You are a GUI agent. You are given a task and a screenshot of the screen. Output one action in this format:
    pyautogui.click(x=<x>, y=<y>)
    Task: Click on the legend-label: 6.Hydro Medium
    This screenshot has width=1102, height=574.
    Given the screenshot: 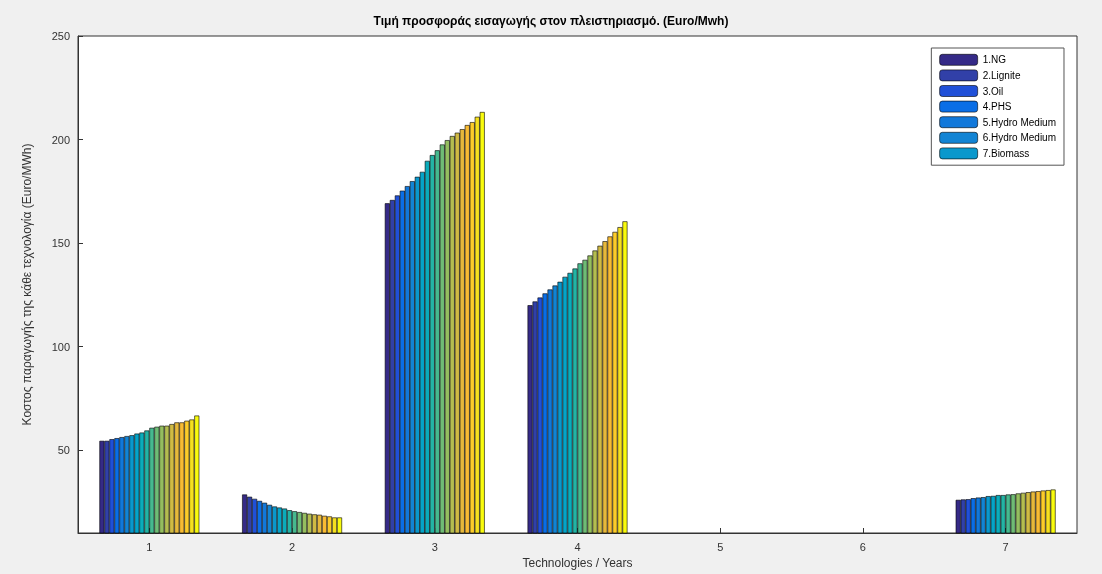 What is the action you would take?
    pyautogui.click(x=1019, y=138)
    